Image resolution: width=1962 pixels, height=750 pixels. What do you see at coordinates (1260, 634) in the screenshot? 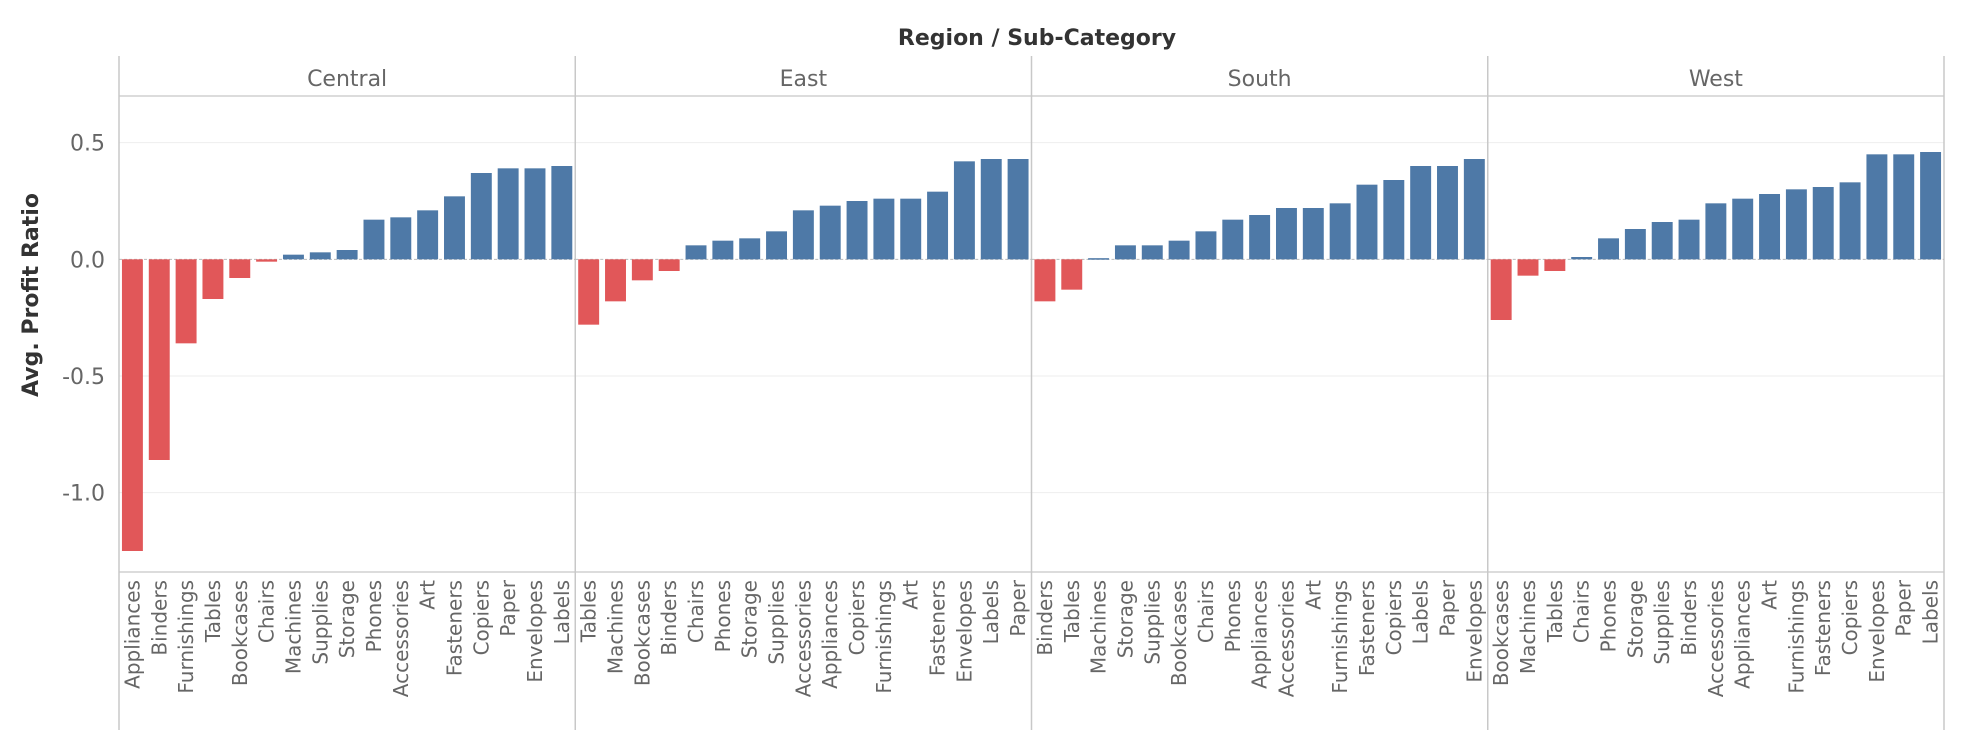
I see `x-tick-label: Appliances` at bounding box center [1260, 634].